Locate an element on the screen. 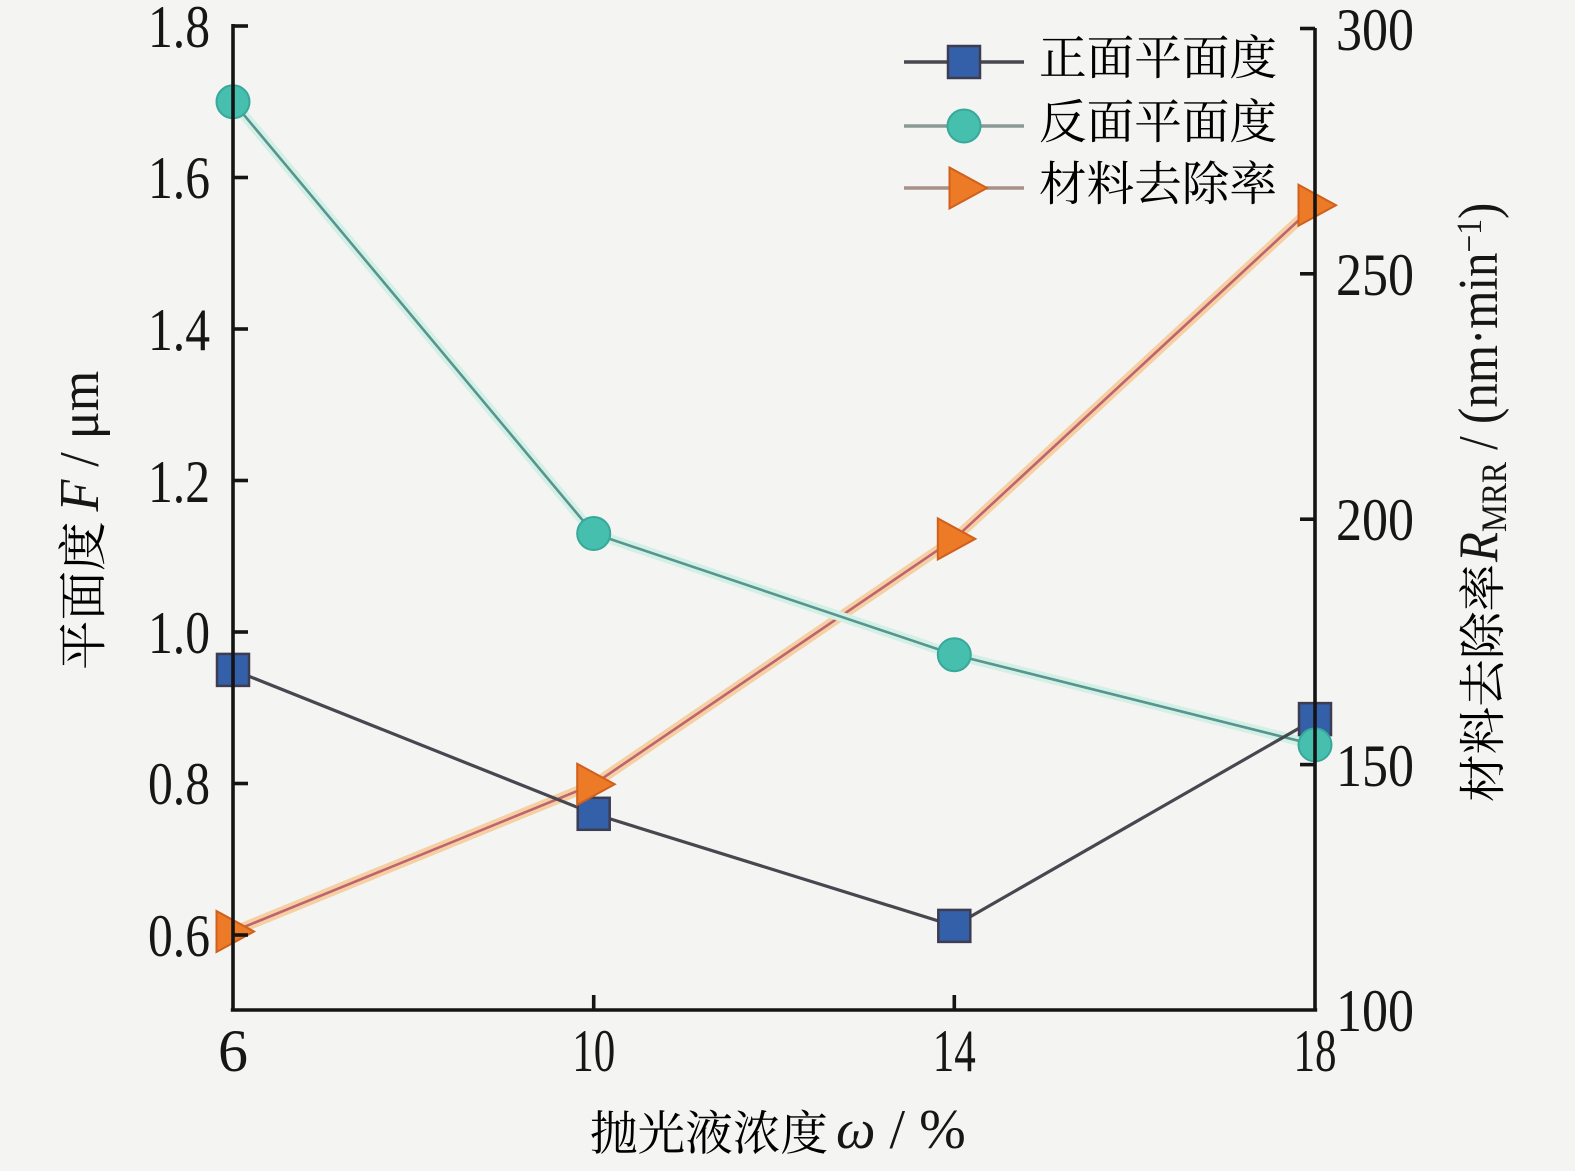  svg-text: 200 is located at coordinates (1375, 520).